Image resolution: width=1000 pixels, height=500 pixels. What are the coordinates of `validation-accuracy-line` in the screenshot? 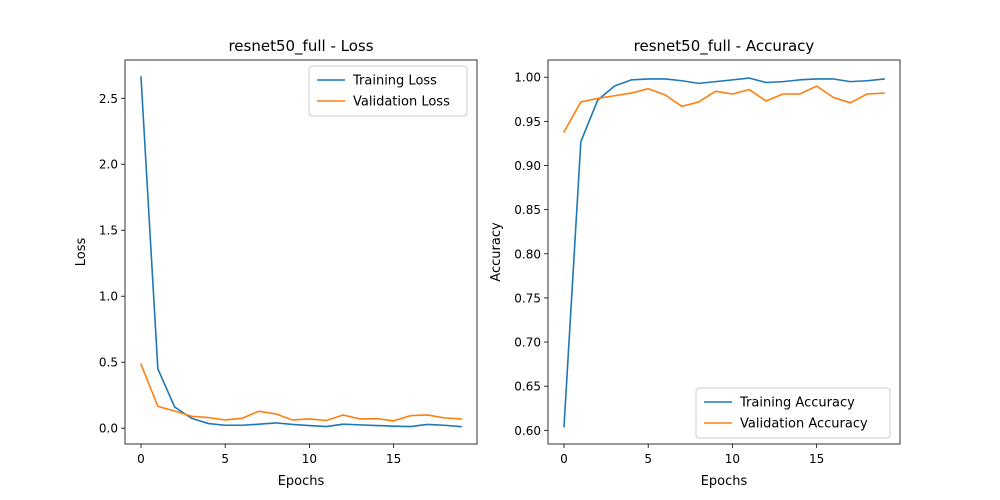 It's located at (723, 109).